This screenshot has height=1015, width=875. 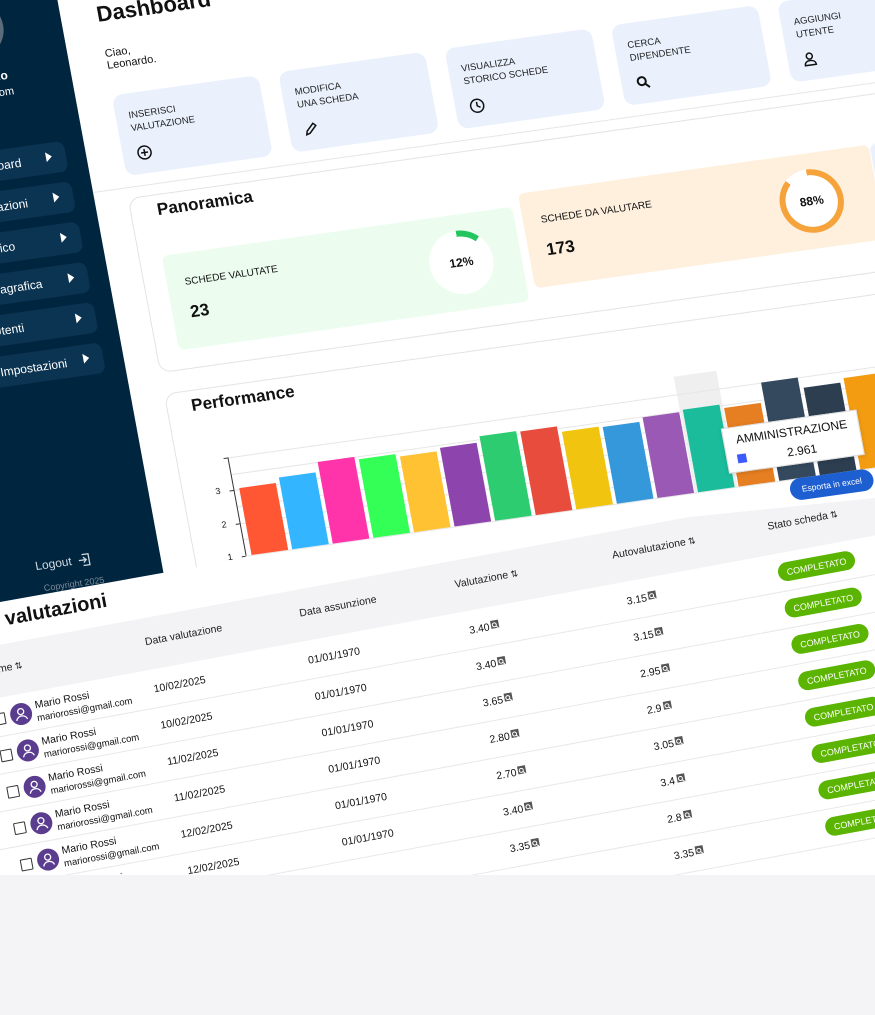 I want to click on score-cell: 2.70, so click(x=511, y=773).